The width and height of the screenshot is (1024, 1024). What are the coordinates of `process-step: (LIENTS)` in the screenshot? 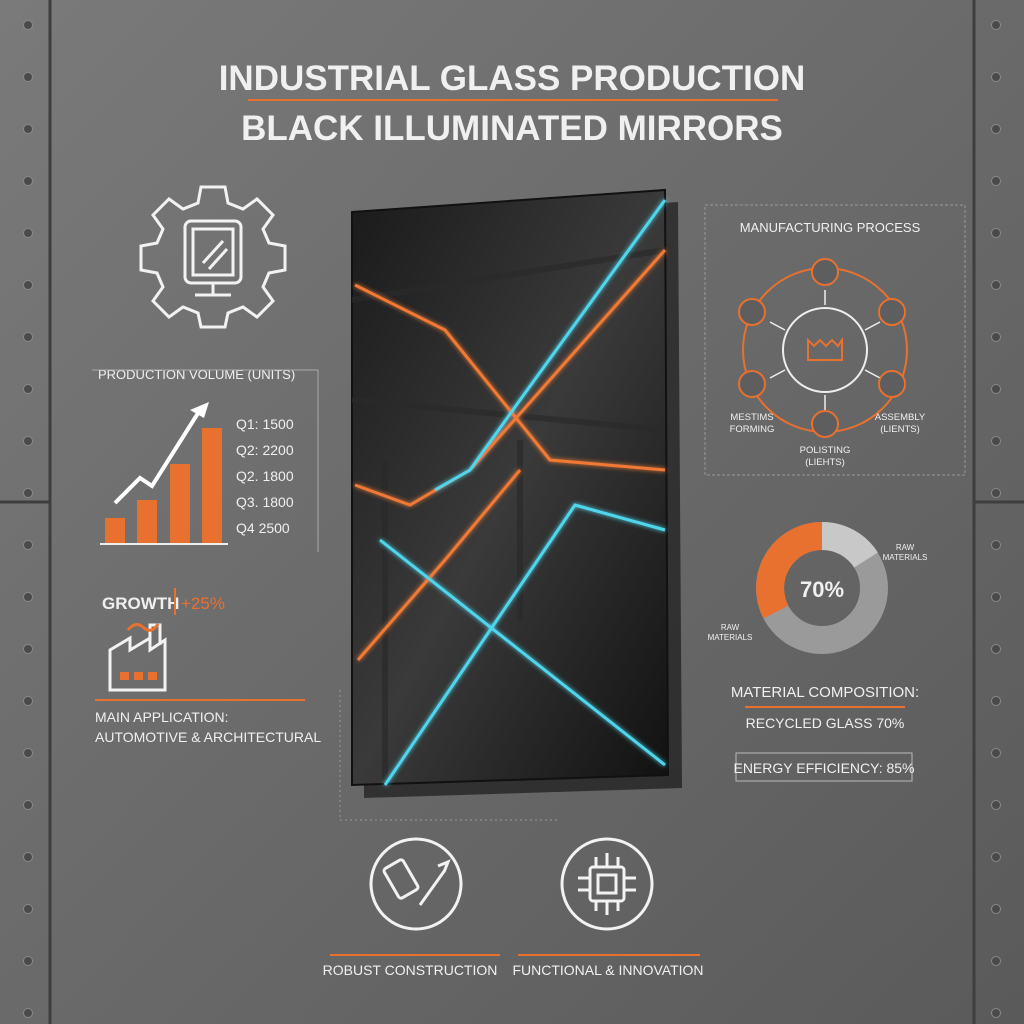 It's located at (900, 429).